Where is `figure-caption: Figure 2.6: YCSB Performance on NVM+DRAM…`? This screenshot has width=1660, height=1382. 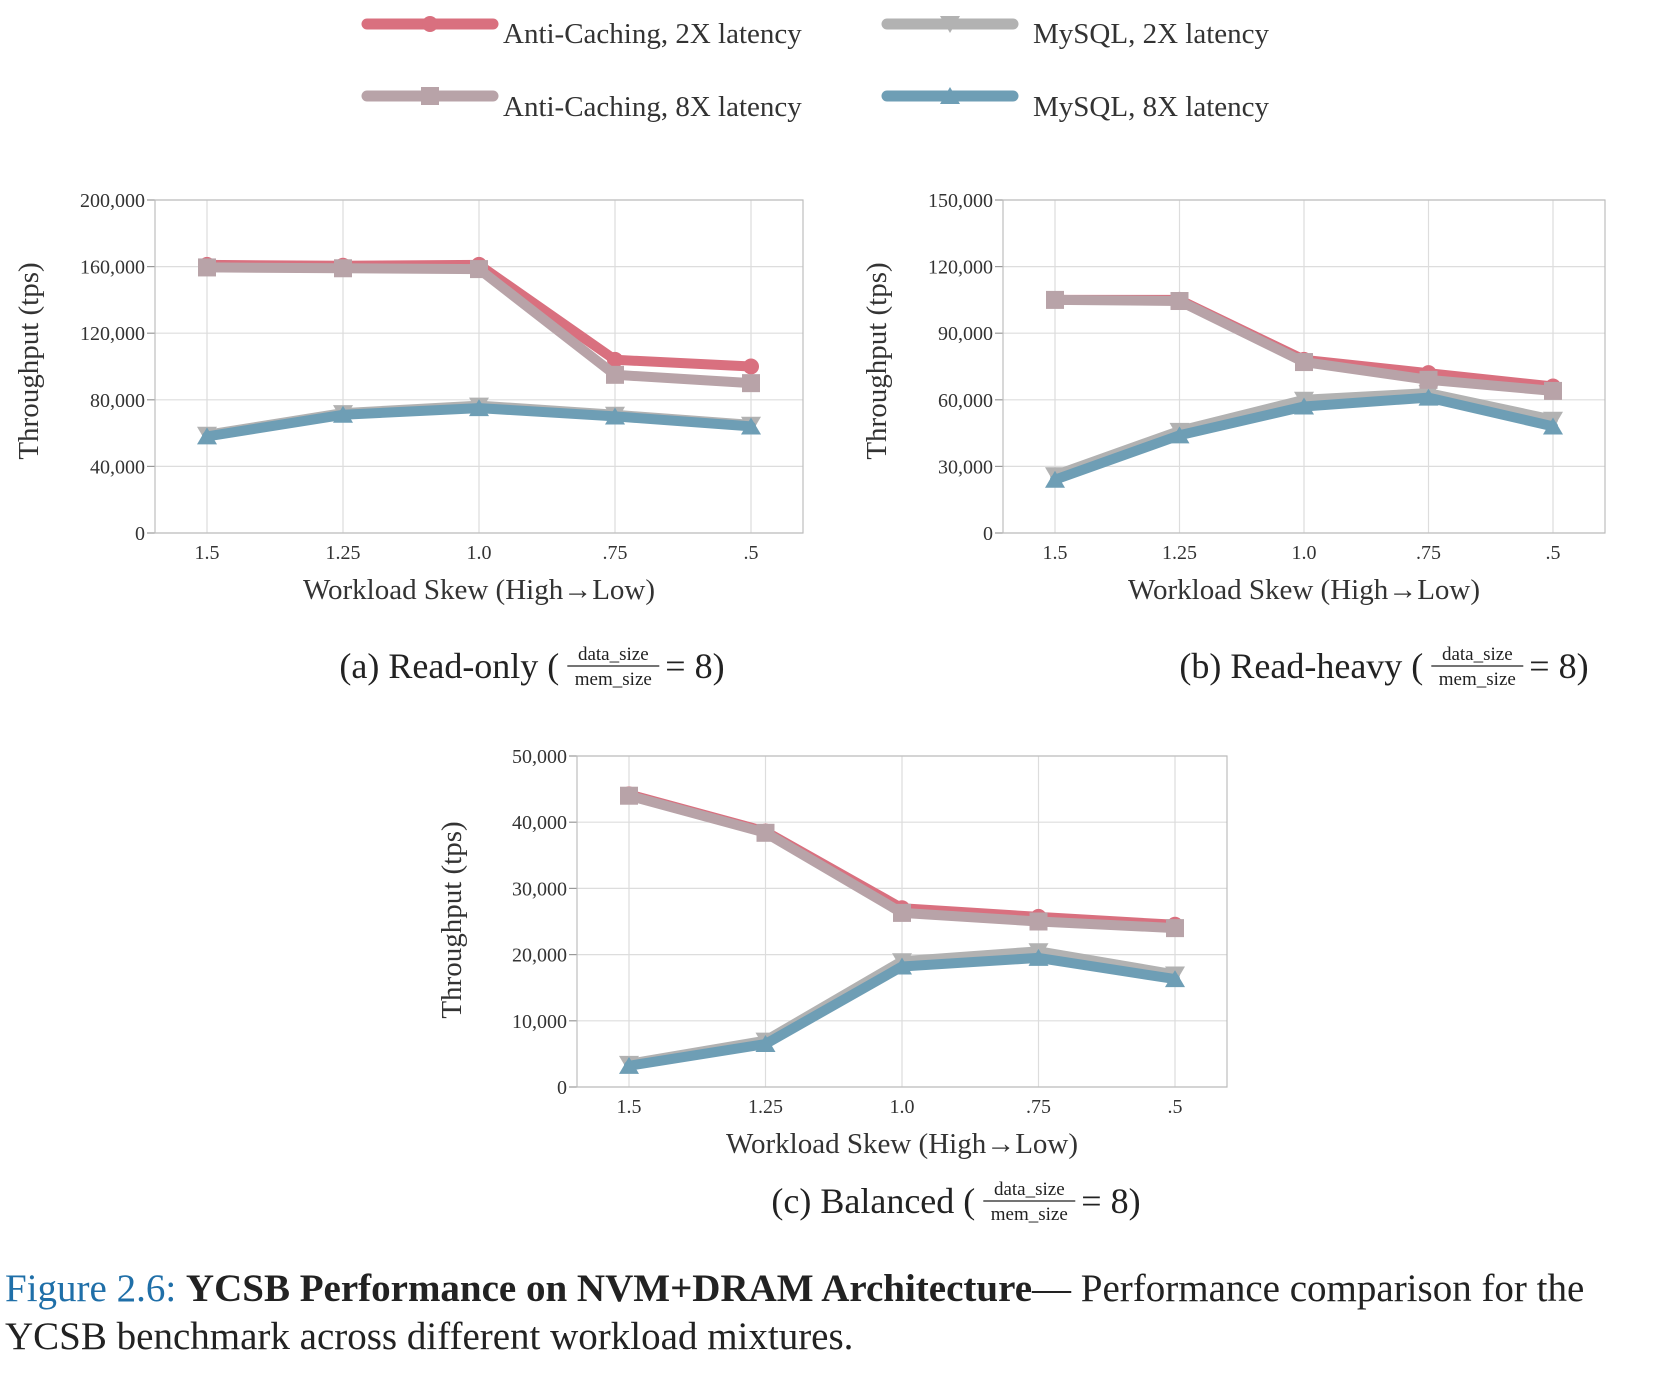 figure-caption: Figure 2.6: YCSB Performance on NVM+DRAM… is located at coordinates (830, 1313).